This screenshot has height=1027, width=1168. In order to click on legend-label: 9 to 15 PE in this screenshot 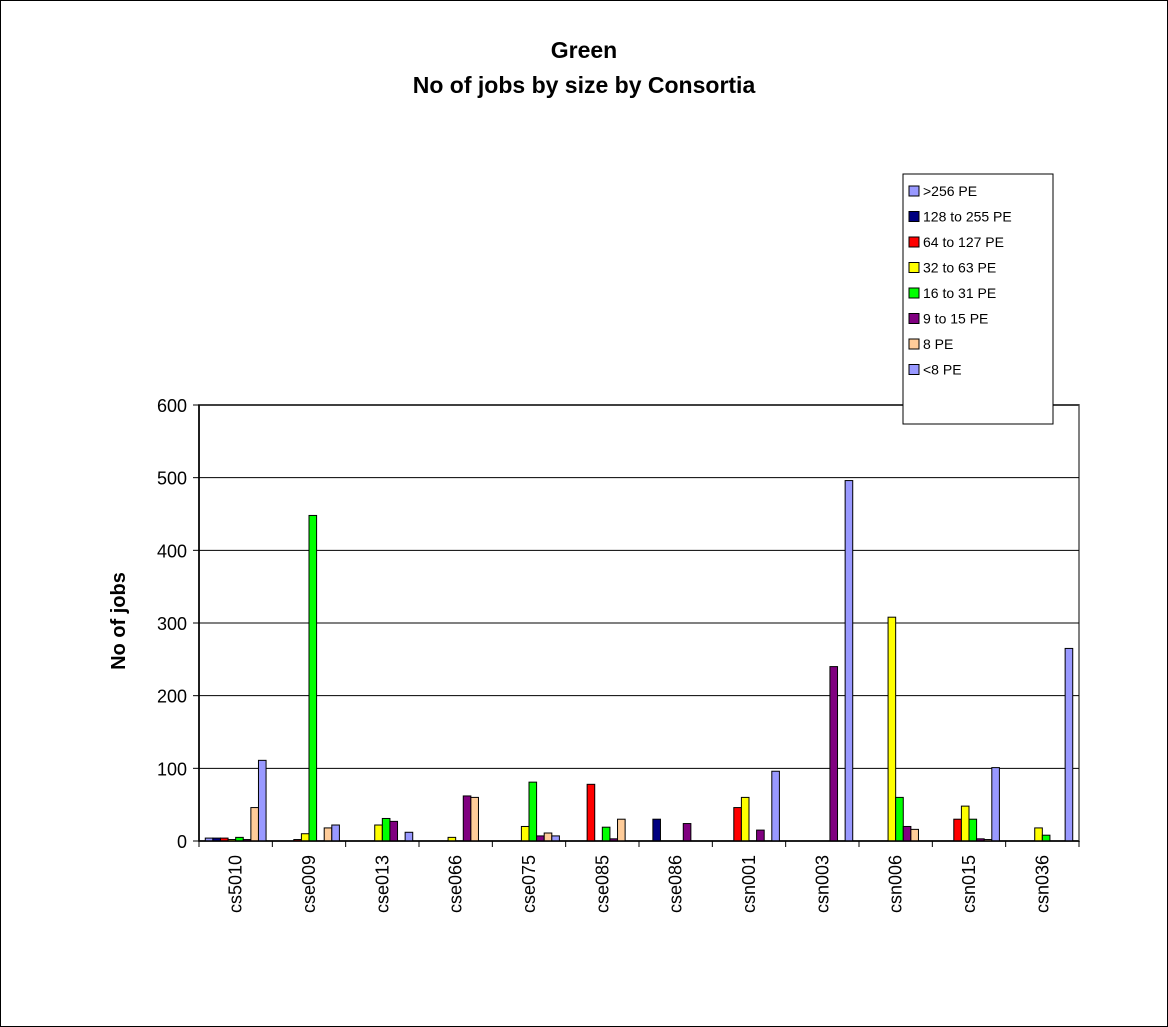, I will do `click(955, 319)`.